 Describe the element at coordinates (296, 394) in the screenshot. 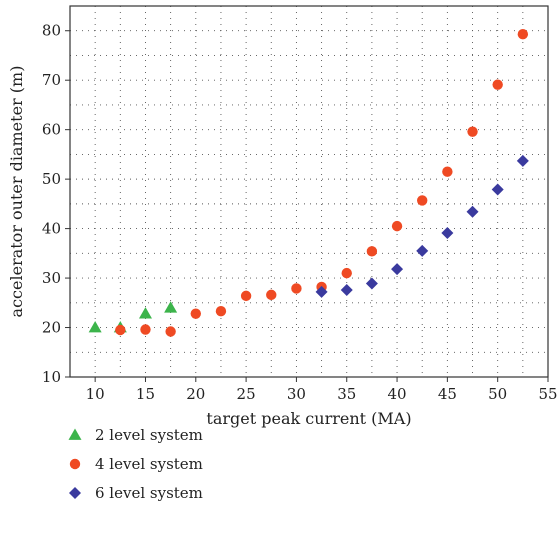

I see `x-tick-label: 30` at that location.